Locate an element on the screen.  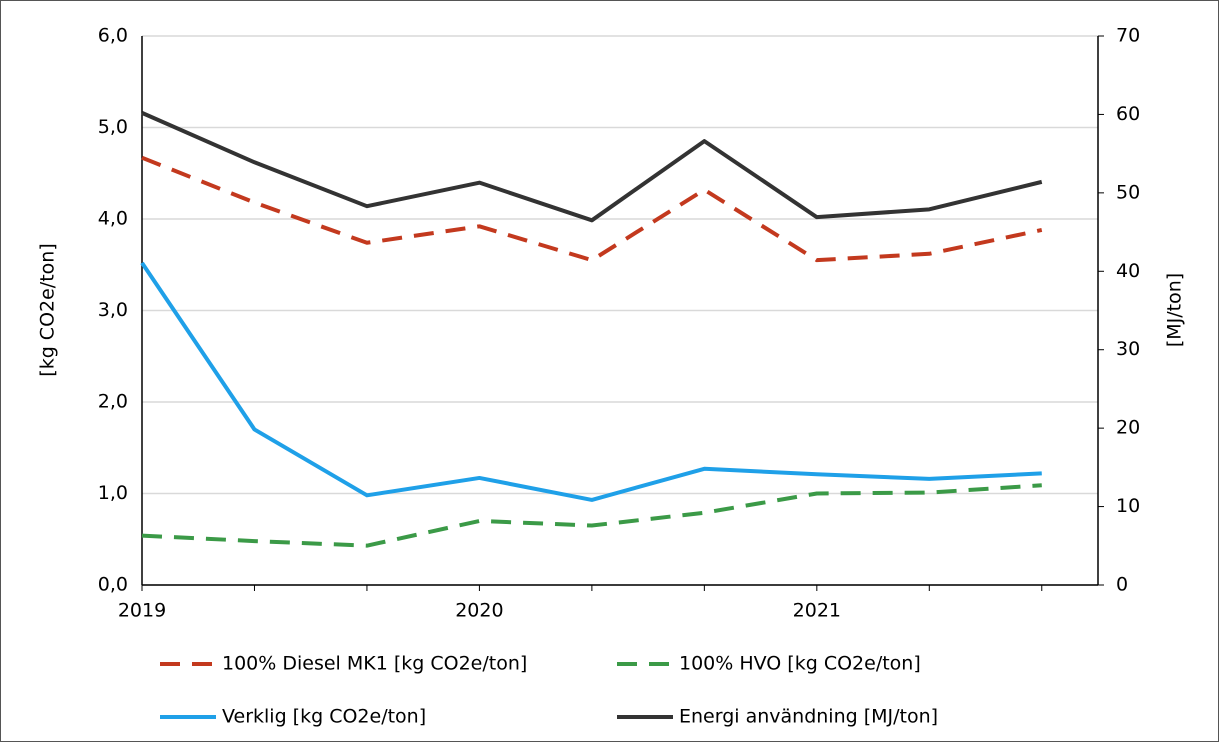
y2-tick-label: 60 is located at coordinates (1128, 114).